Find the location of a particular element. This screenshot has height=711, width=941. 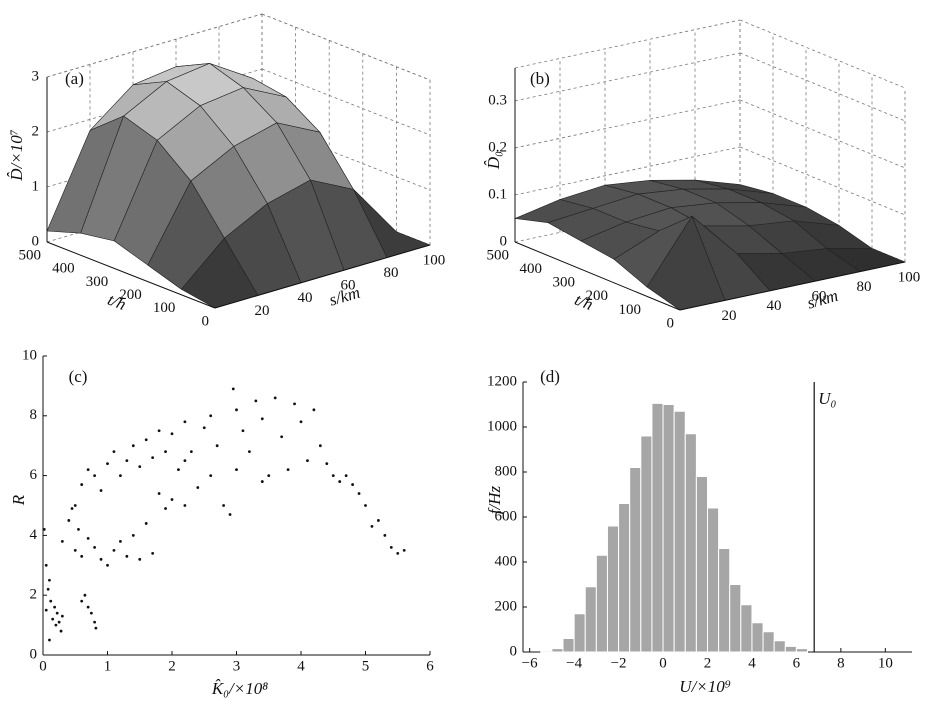

x-tick-label: 1 is located at coordinates (108, 666).